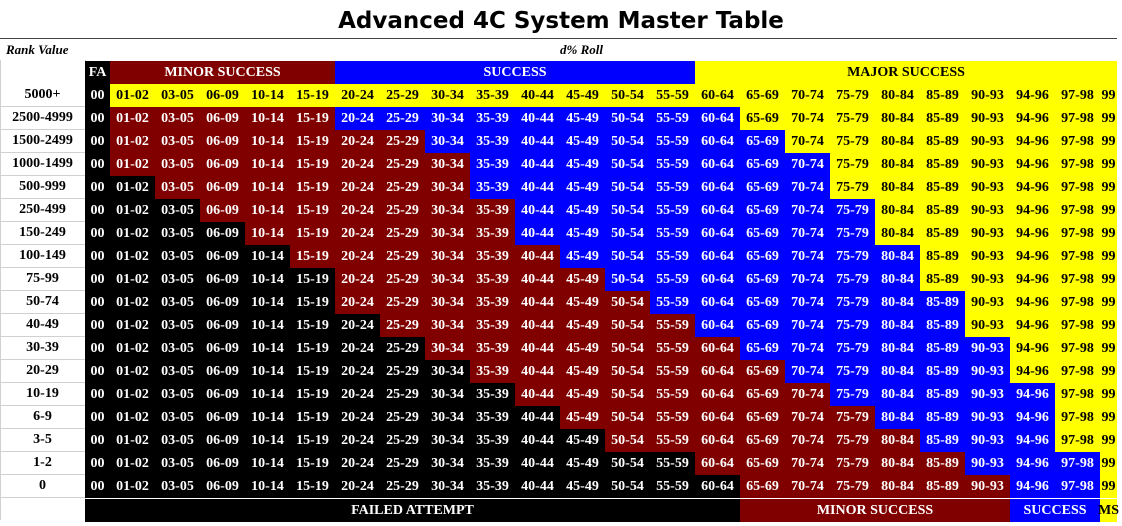  What do you see at coordinates (717, 95) in the screenshot?
I see `result-cell-major: 60-64` at bounding box center [717, 95].